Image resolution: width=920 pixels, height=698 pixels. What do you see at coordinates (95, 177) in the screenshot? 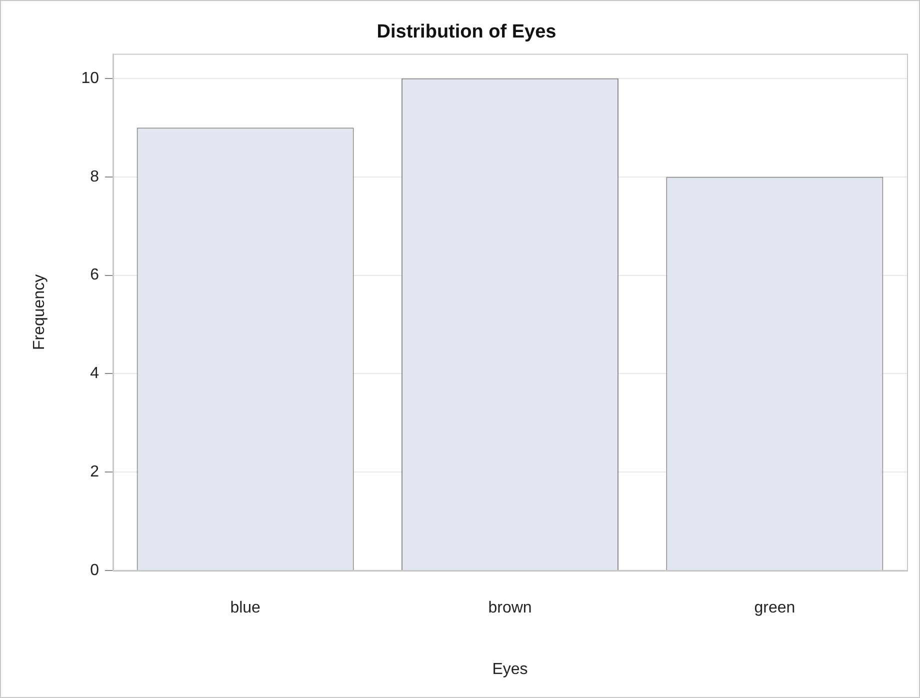
I see `y-tick-label: 8` at bounding box center [95, 177].